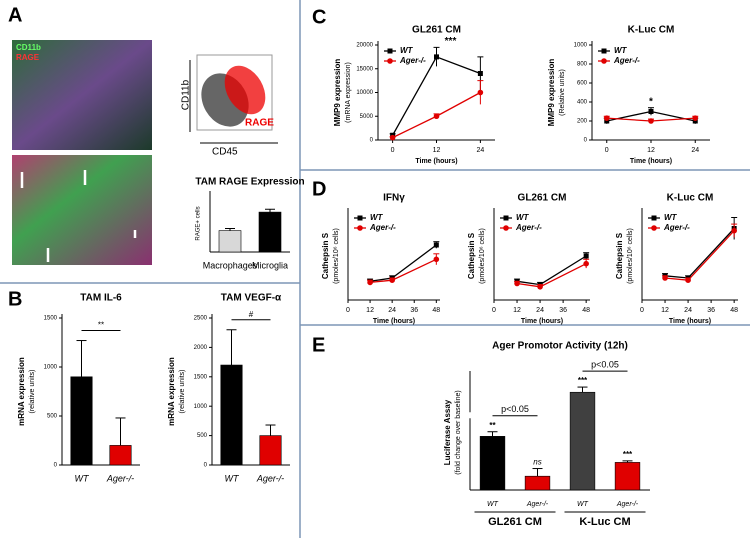 Image resolution: width=750 pixels, height=538 pixels. I want to click on y-axis-label: Cathepsin S, so click(471, 255).